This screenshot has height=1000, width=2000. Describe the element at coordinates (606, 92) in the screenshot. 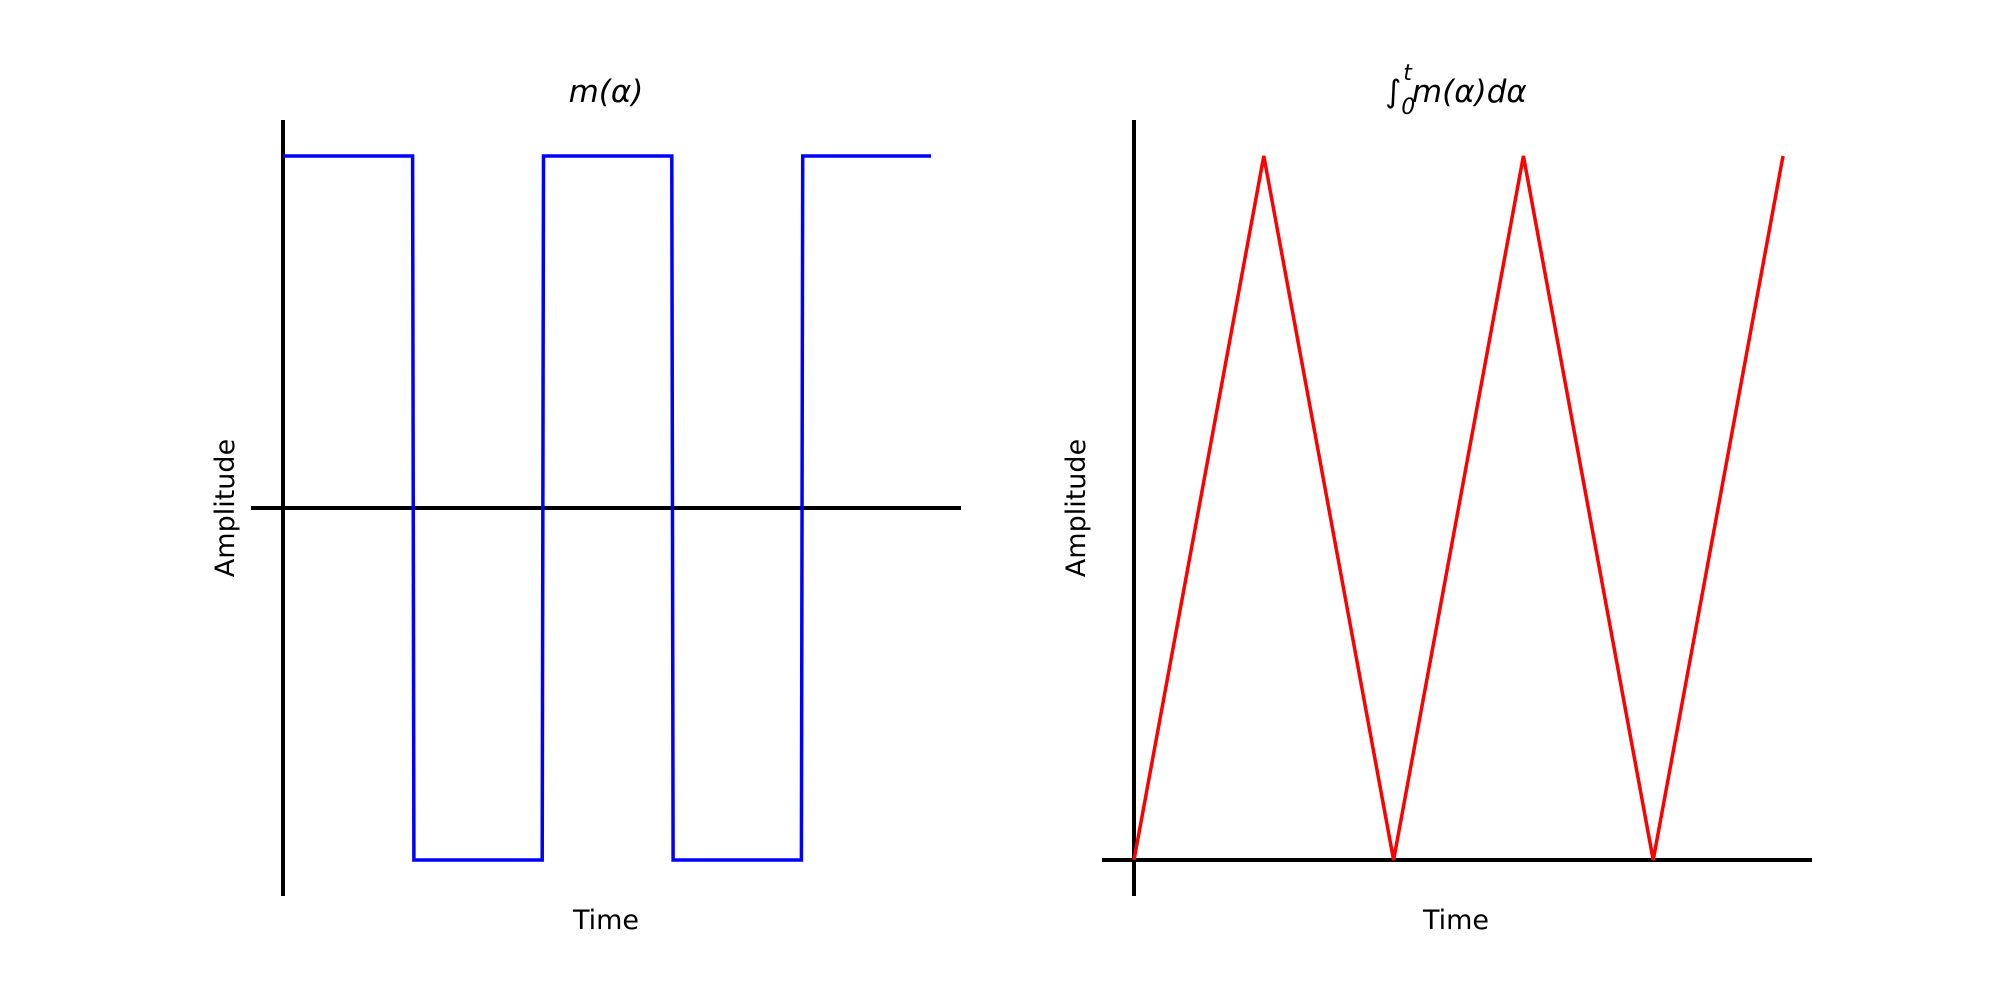

I see `left-chart-title: m(α)` at that location.